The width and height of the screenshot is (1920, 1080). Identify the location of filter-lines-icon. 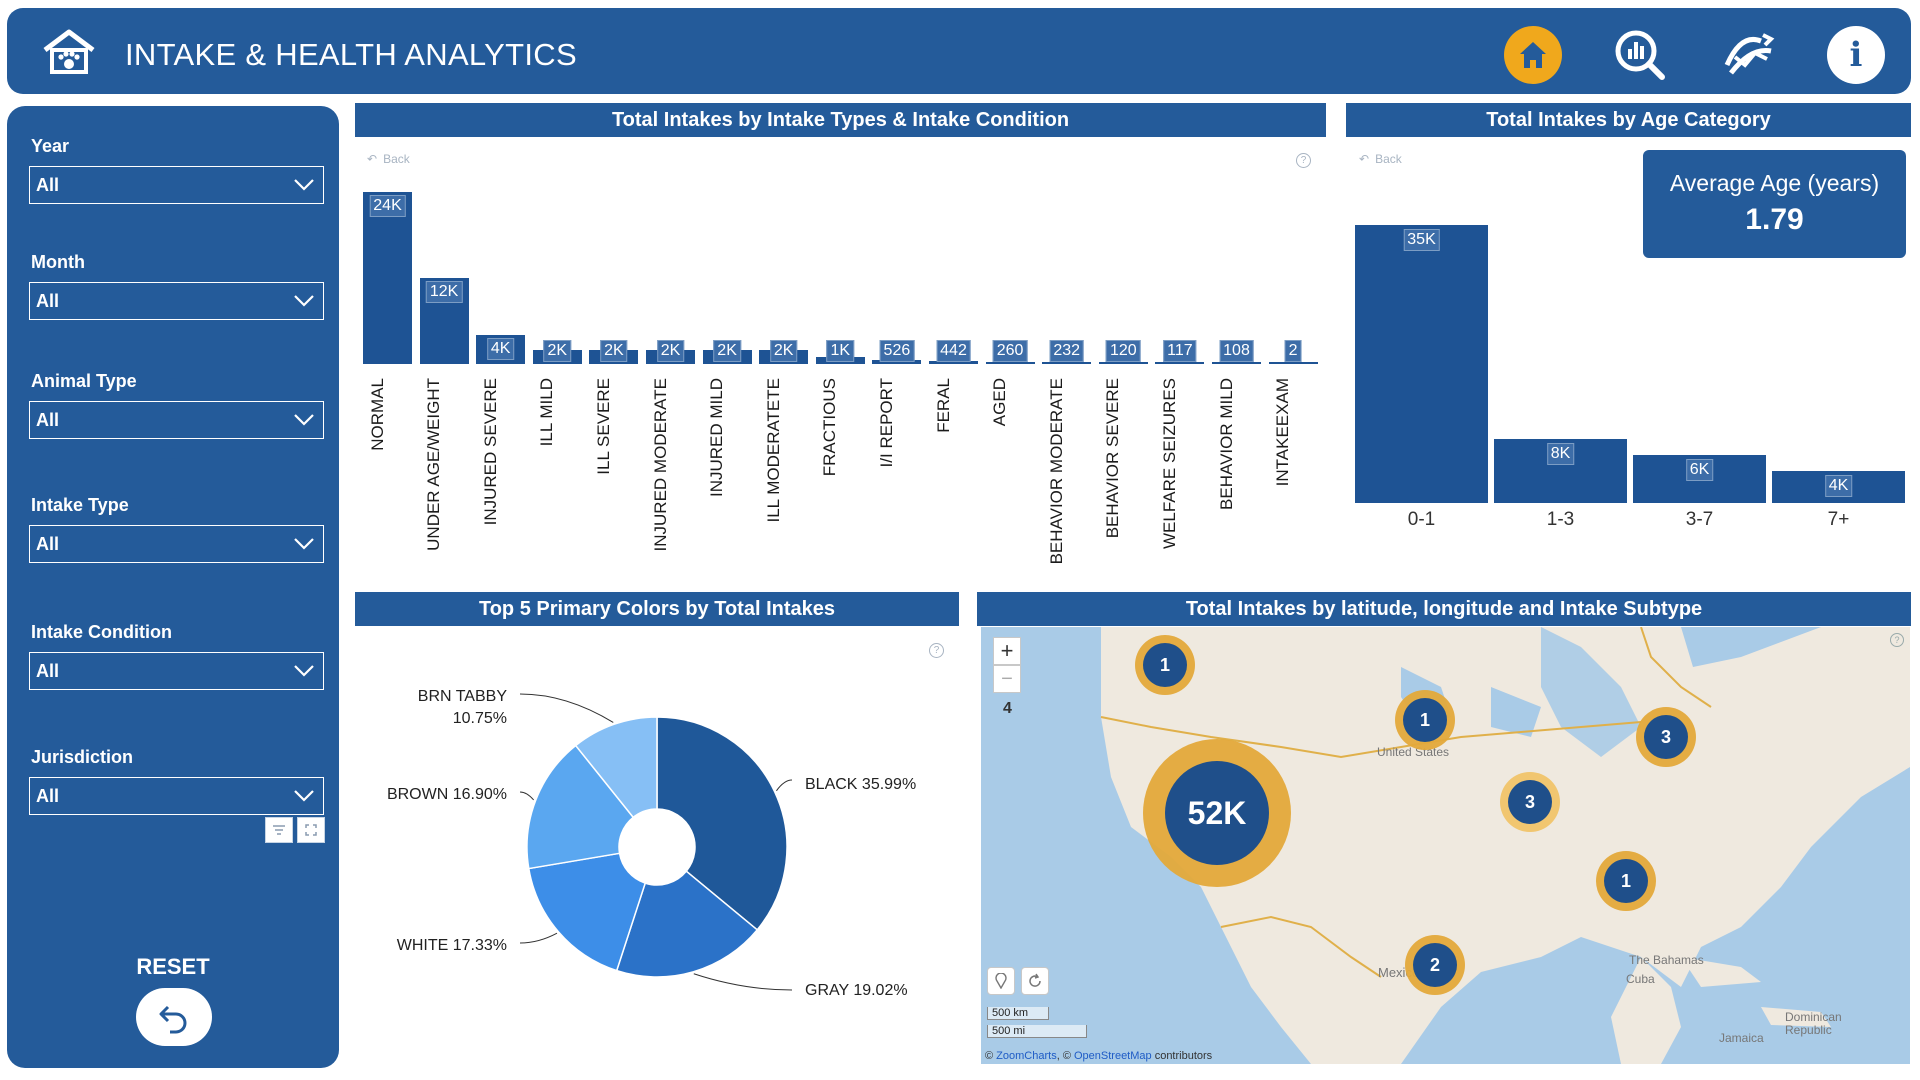
(279, 830).